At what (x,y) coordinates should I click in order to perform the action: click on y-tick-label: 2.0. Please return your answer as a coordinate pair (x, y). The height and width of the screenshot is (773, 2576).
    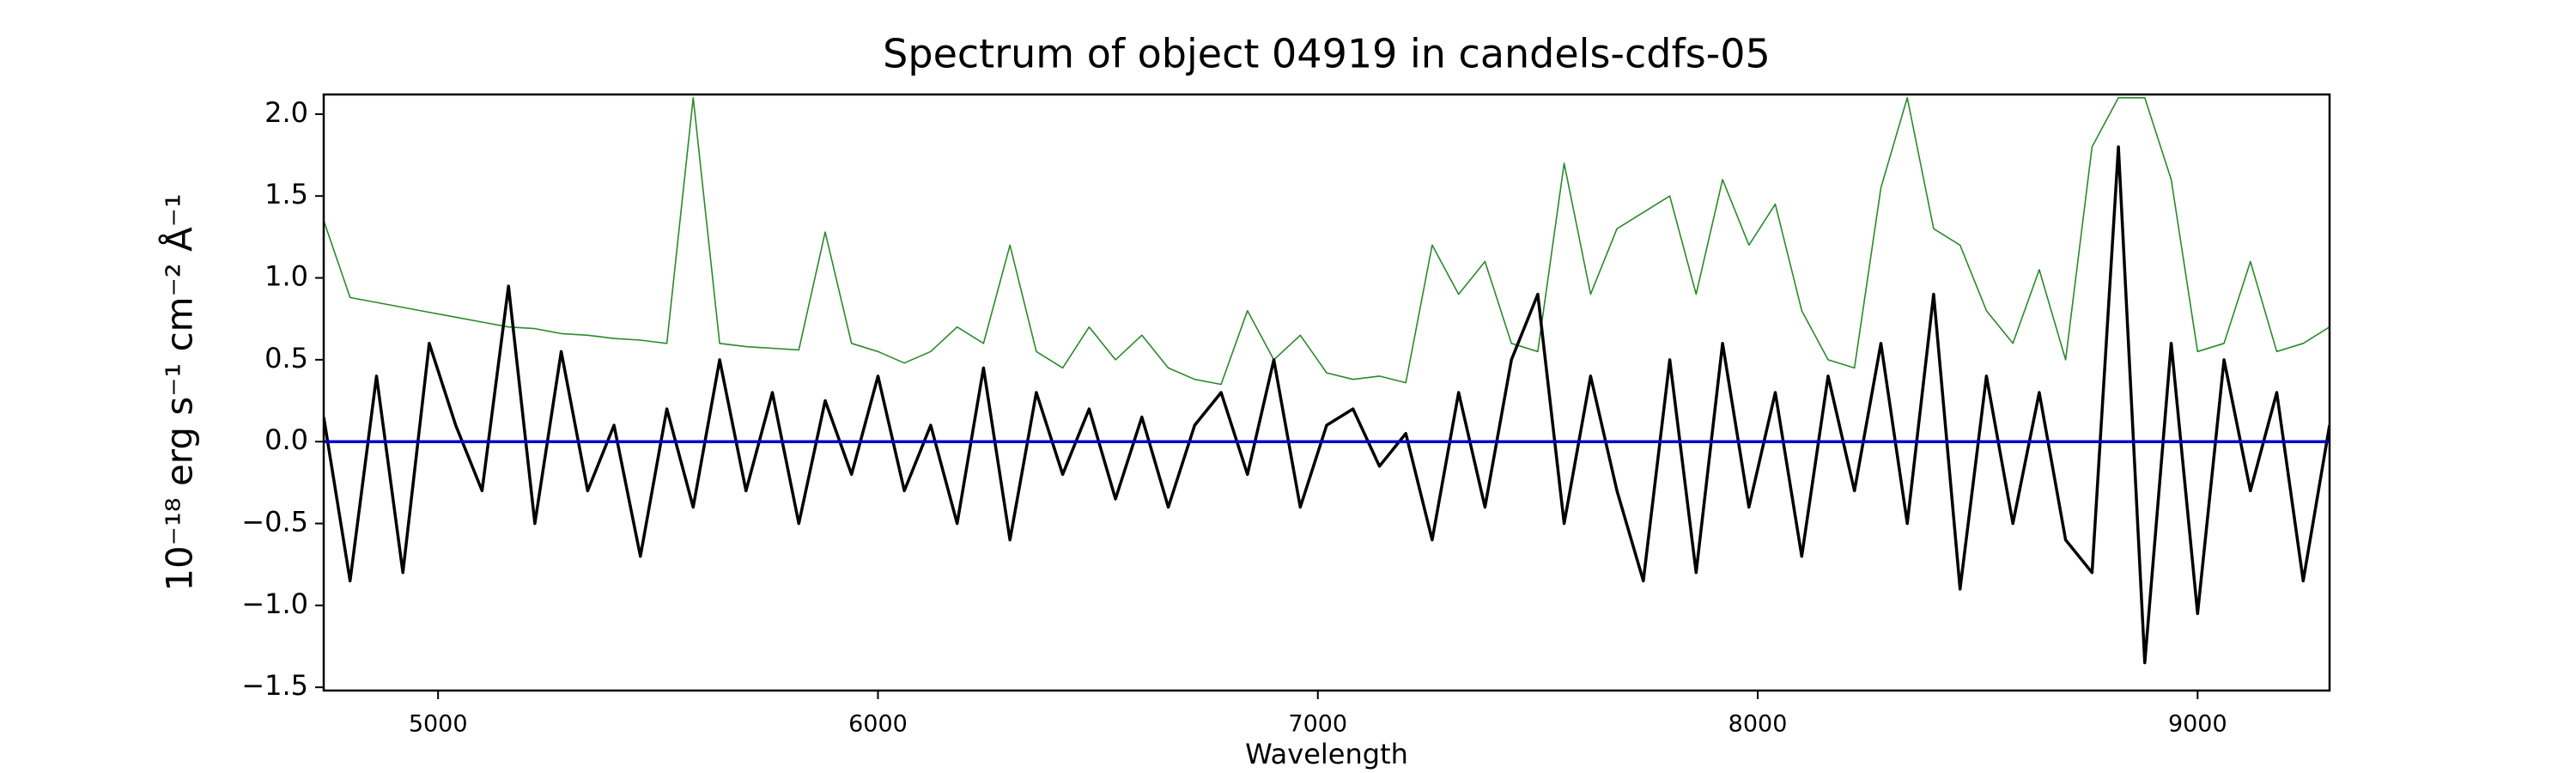
    Looking at the image, I should click on (286, 113).